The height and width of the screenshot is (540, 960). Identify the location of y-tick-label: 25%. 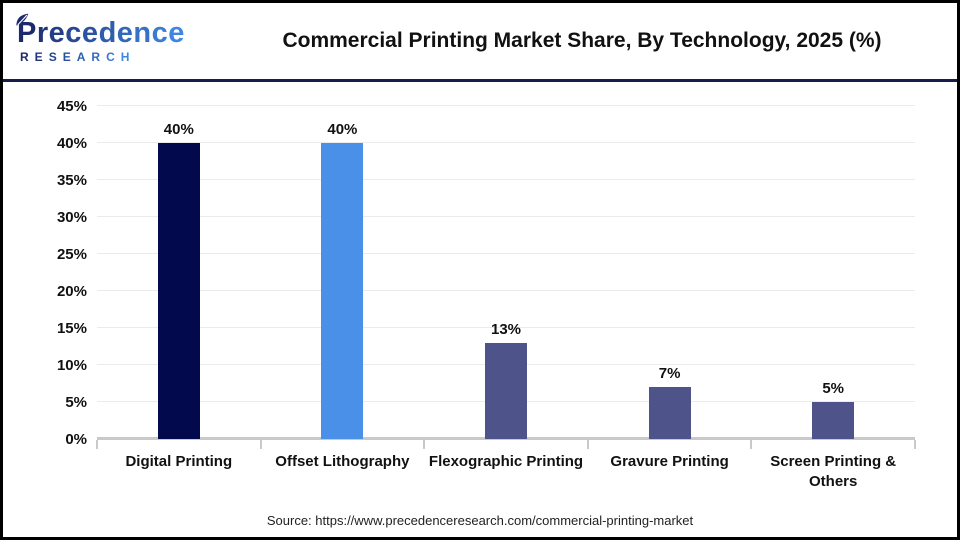
(71, 254).